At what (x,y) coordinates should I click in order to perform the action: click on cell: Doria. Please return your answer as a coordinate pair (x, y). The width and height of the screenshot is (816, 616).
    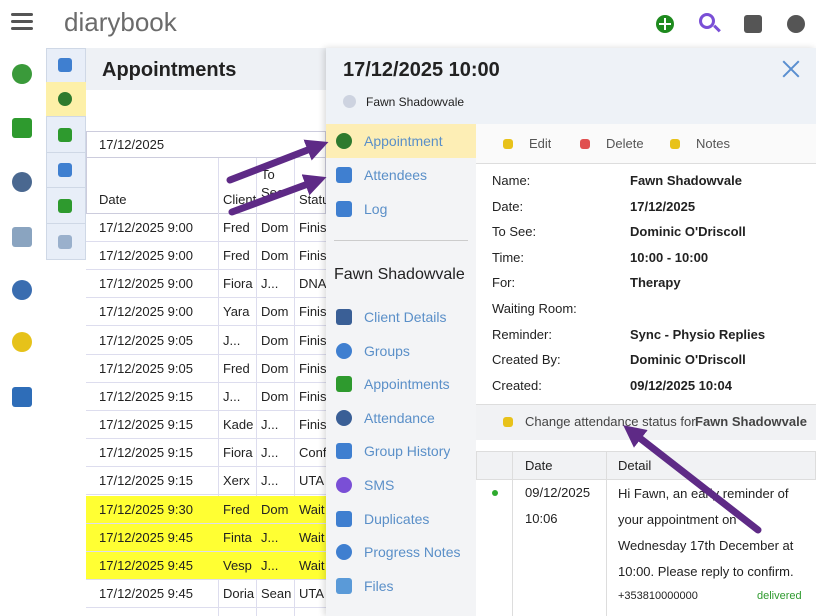
    Looking at the image, I should click on (239, 593).